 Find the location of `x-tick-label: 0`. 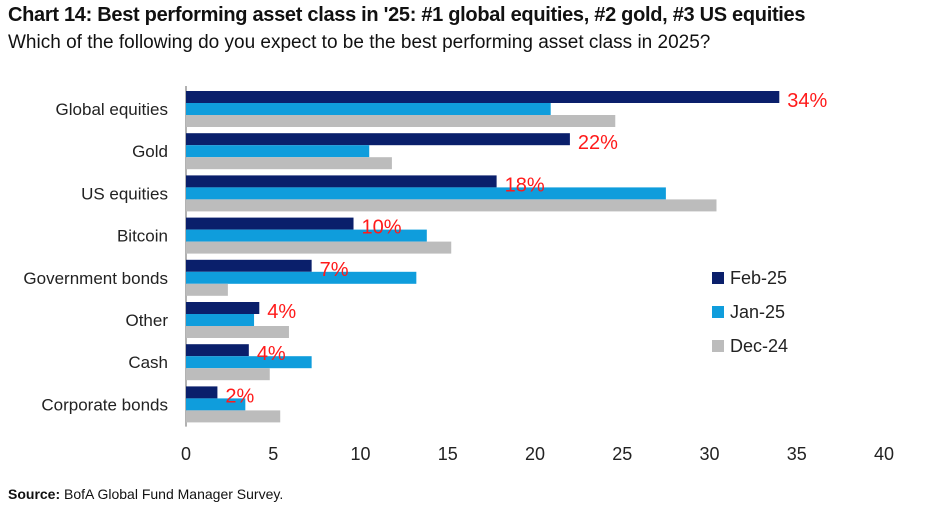

x-tick-label: 0 is located at coordinates (186, 454).